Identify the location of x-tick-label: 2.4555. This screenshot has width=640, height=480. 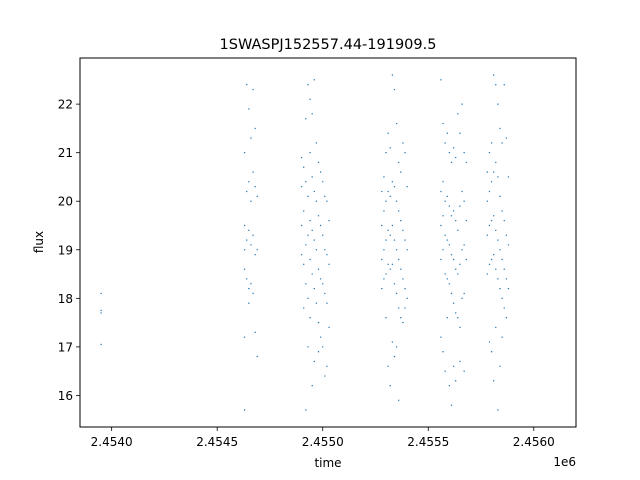
(428, 442).